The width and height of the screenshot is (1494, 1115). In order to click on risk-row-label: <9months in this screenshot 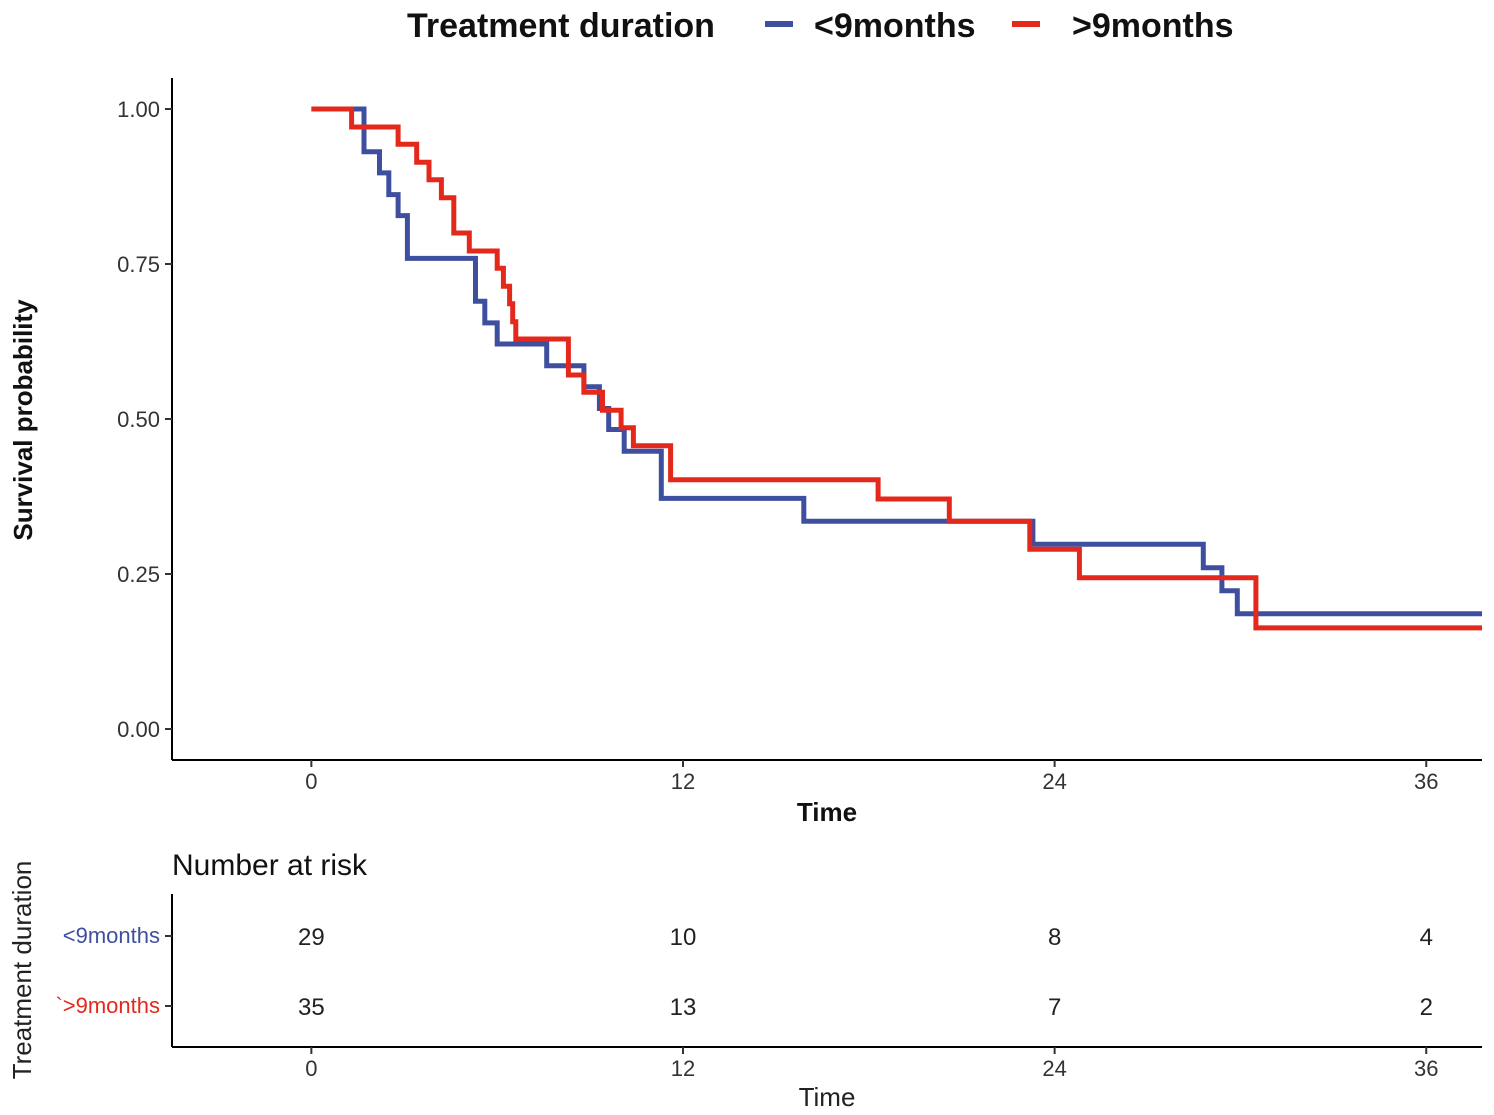, I will do `click(111, 935)`.